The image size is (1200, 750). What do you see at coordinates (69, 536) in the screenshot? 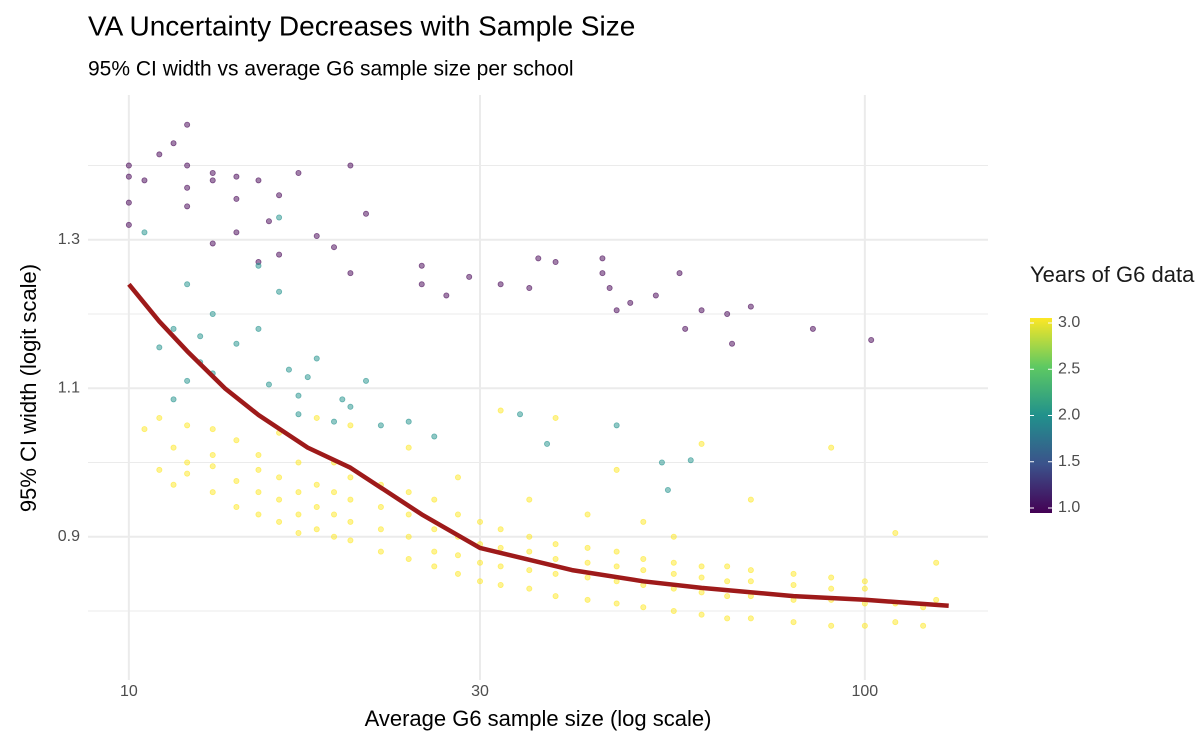
I see `y-tick-label: 0.9` at bounding box center [69, 536].